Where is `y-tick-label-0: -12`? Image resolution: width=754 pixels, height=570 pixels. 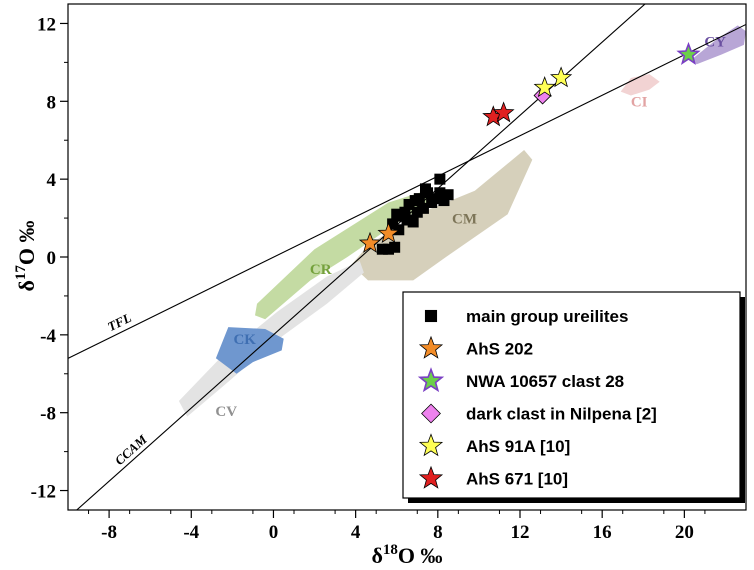 y-tick-label-0: -12 is located at coordinates (43, 492).